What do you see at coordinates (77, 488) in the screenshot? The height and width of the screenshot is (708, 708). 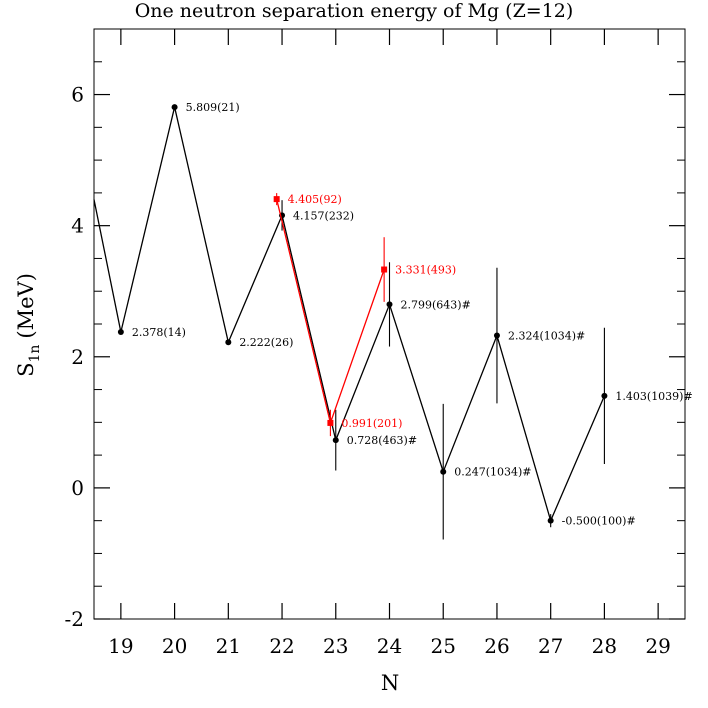 I see `y-tick-label: 0` at bounding box center [77, 488].